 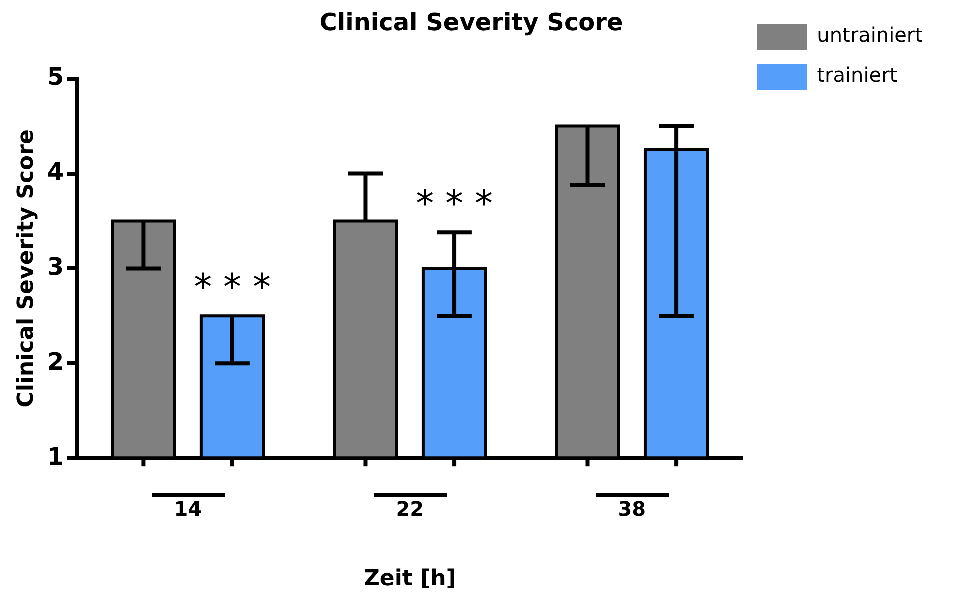 What do you see at coordinates (26, 269) in the screenshot?
I see `y-axis-title: Clinical Severity Score` at bounding box center [26, 269].